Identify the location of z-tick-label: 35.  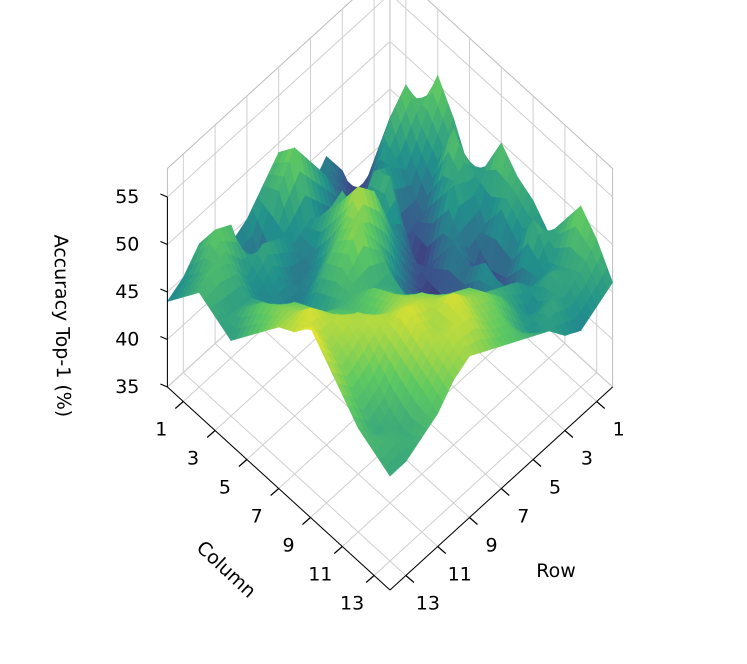
(127, 387).